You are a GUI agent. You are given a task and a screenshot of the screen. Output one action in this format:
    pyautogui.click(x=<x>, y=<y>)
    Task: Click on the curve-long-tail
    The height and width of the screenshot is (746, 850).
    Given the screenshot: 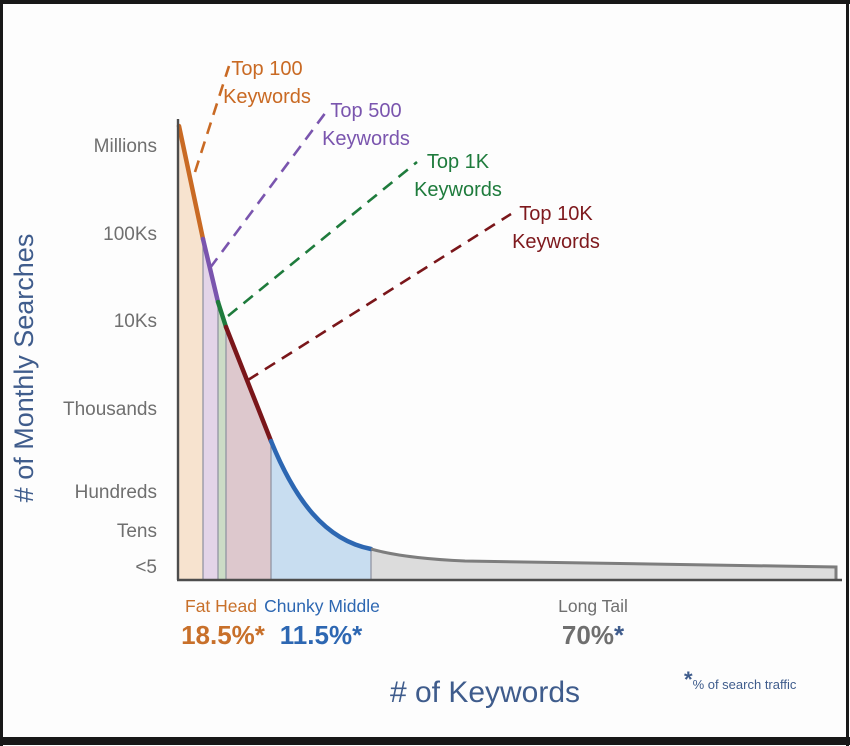 What is the action you would take?
    pyautogui.click(x=604, y=563)
    